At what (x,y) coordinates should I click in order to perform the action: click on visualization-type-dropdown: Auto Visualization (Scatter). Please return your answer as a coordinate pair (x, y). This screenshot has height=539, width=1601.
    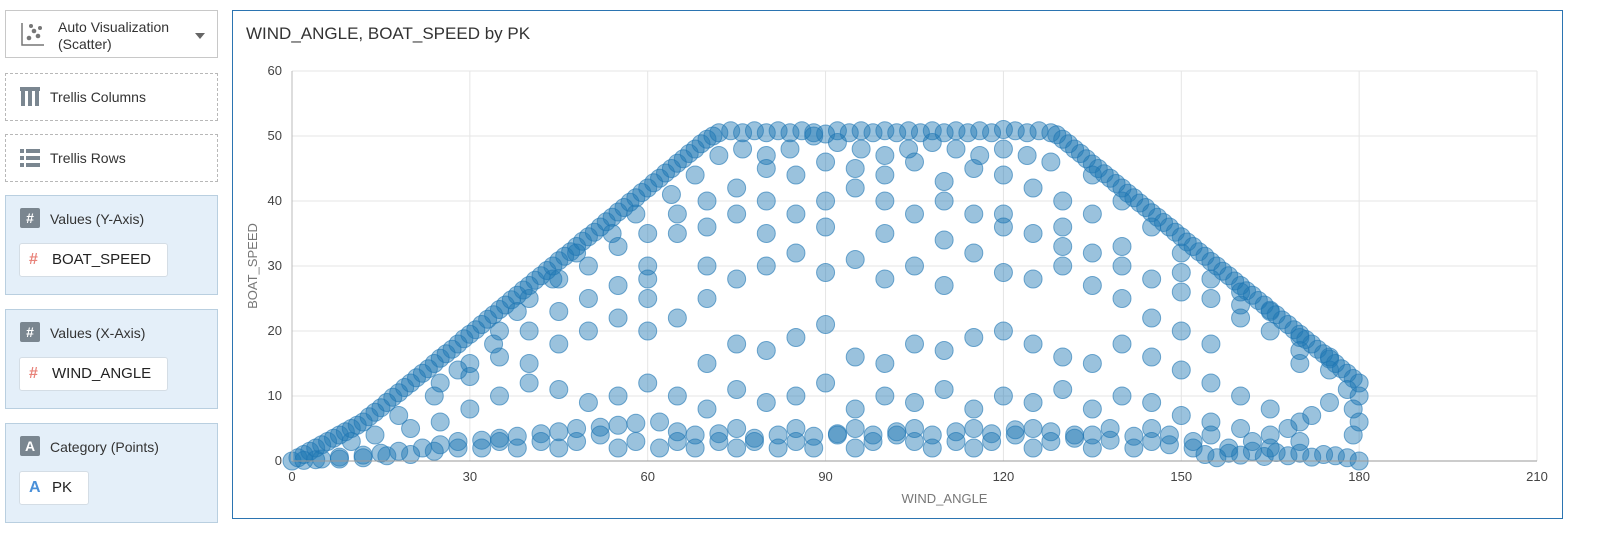
    Looking at the image, I should click on (111, 34).